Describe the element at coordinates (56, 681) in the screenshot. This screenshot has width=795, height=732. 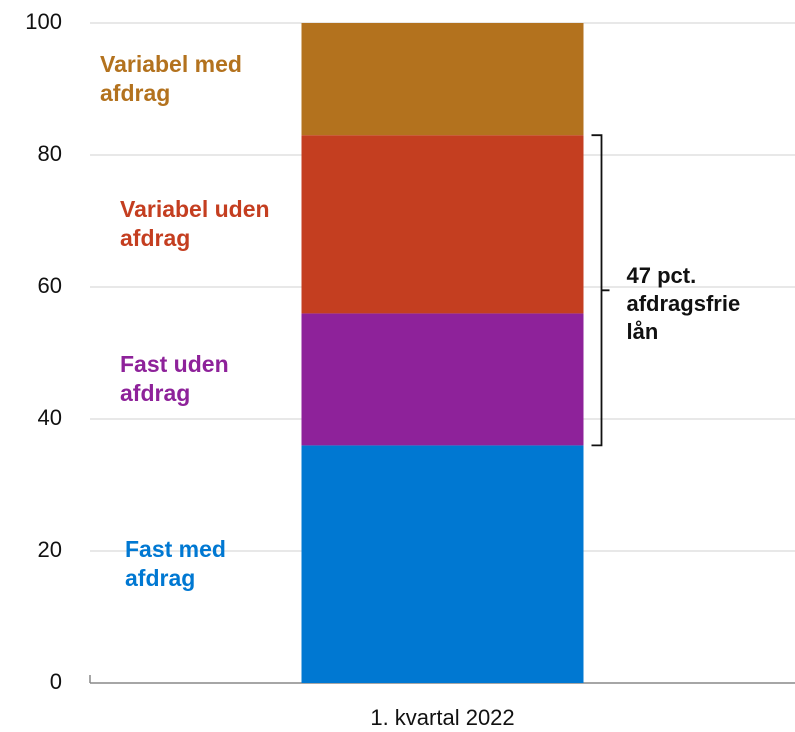
I see `y-tick-label: 0` at that location.